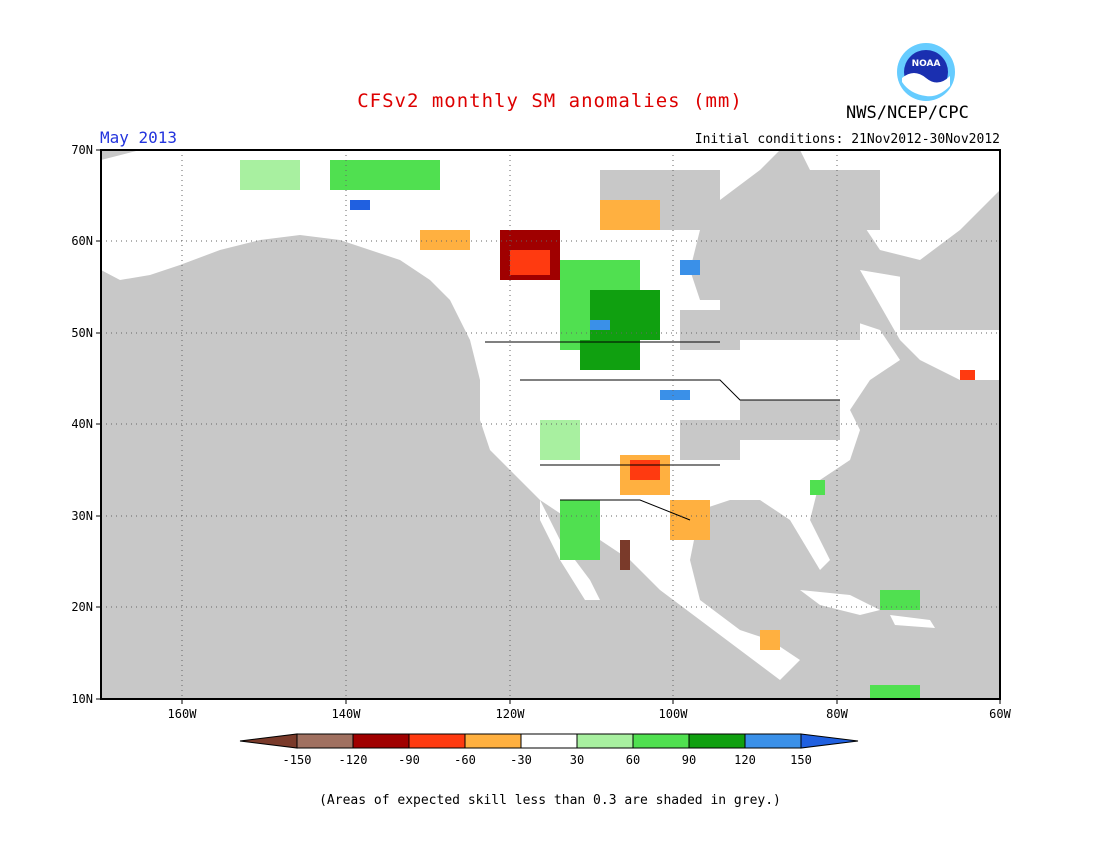 This screenshot has width=1100, height=850. Describe the element at coordinates (82, 424) in the screenshot. I see `lat-tick-label: 40N` at that location.